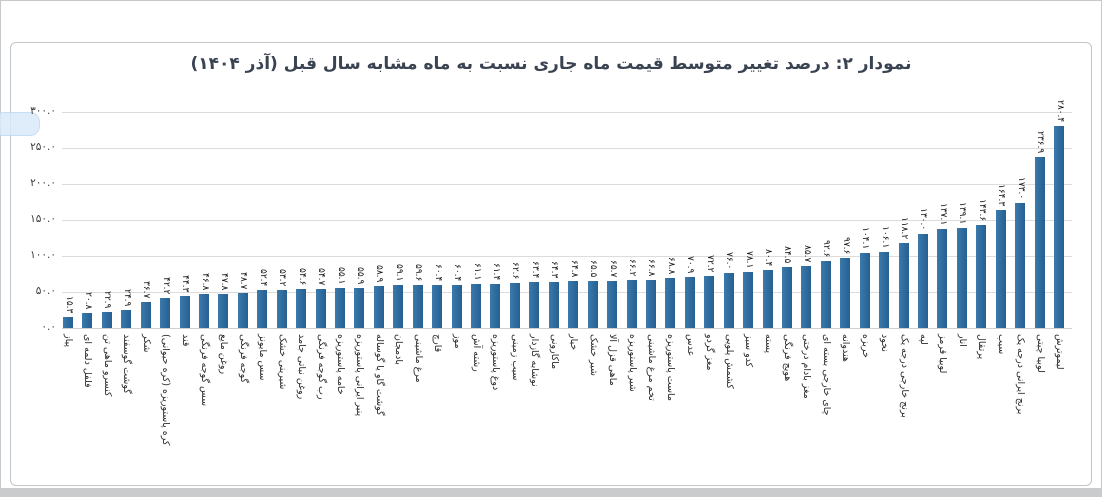 The height and width of the screenshot is (497, 1102). What do you see at coordinates (165, 285) in the screenshot?
I see `bar-value-label: ۴۲.۲` at bounding box center [165, 285].